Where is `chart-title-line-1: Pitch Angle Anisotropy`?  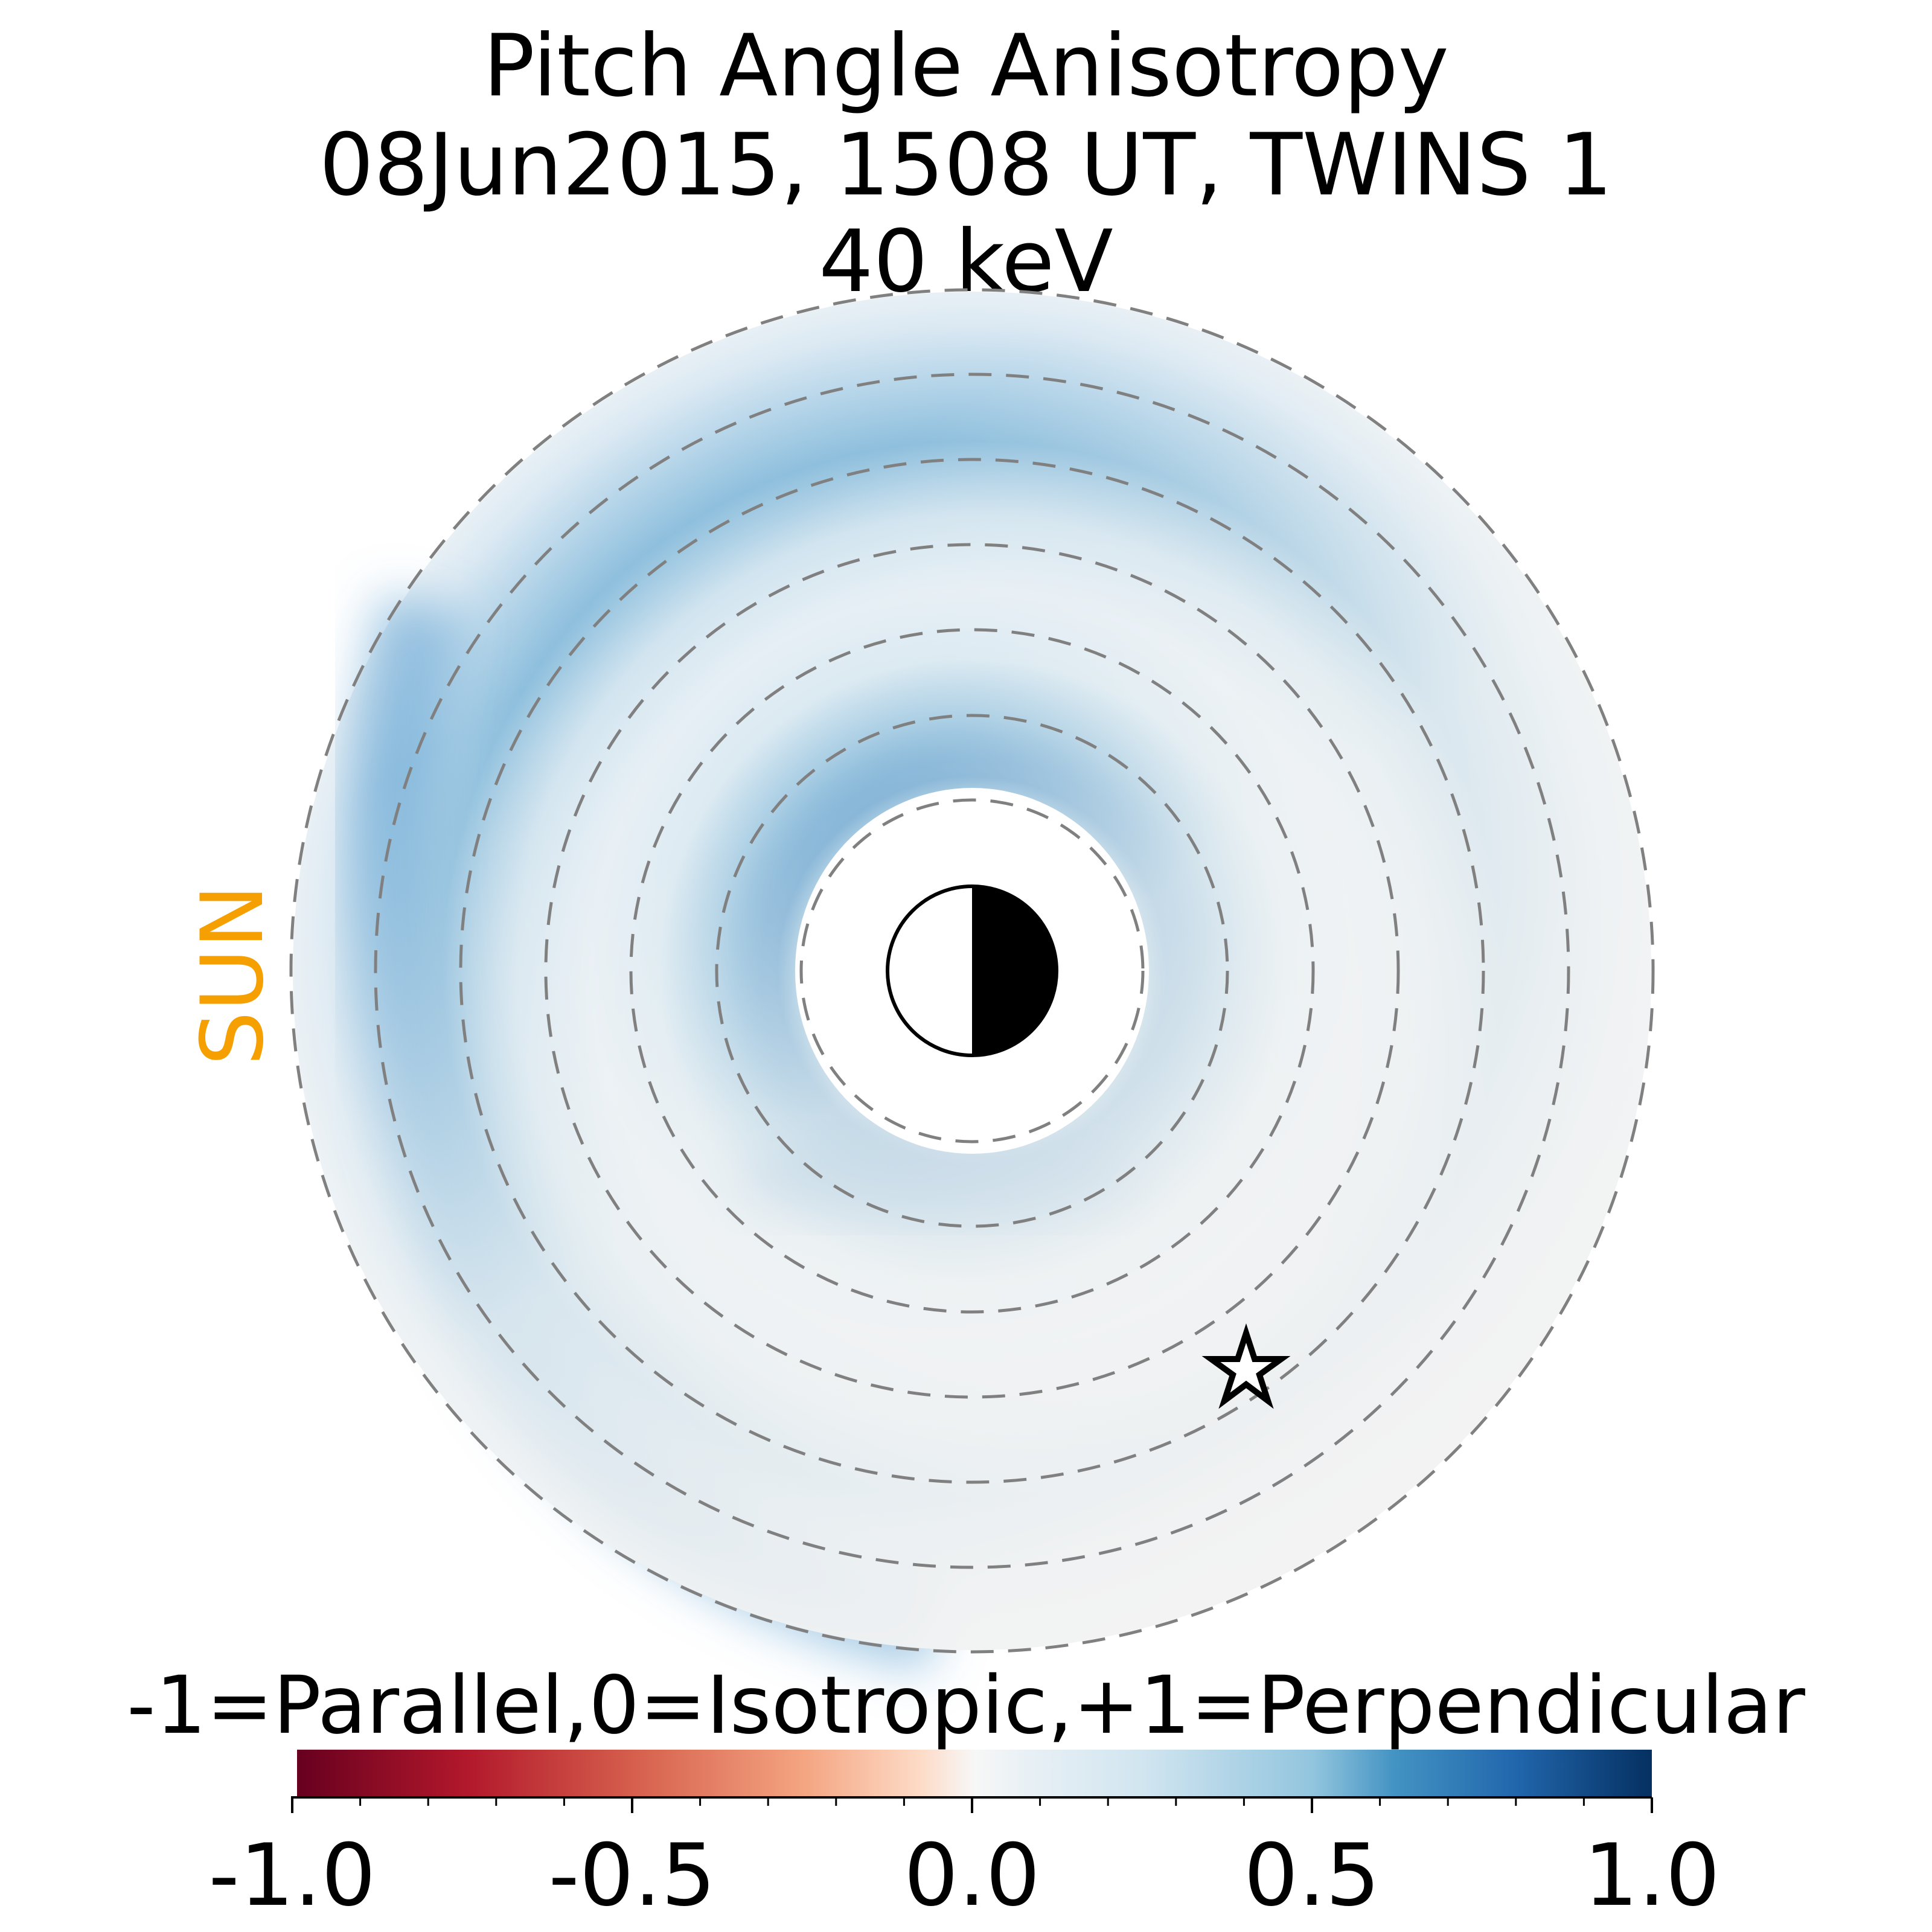
chart-title-line-1: Pitch Angle Anisotropy is located at coordinates (966, 66).